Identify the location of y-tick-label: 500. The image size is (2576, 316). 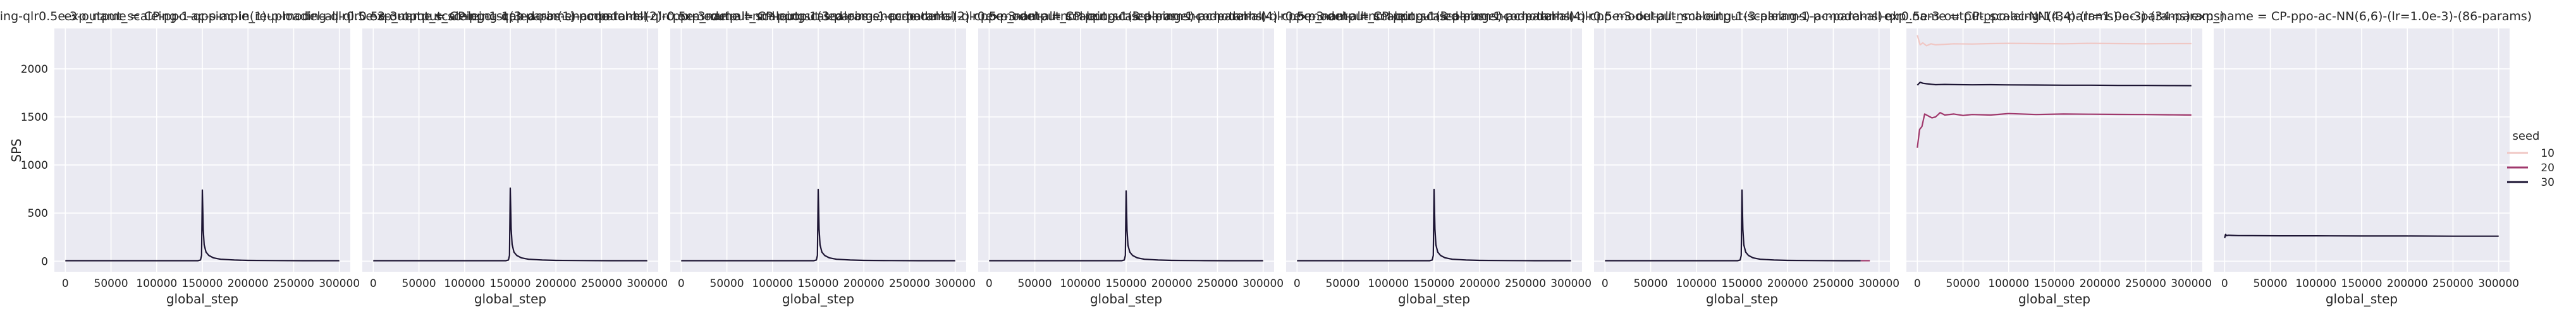
(38, 213).